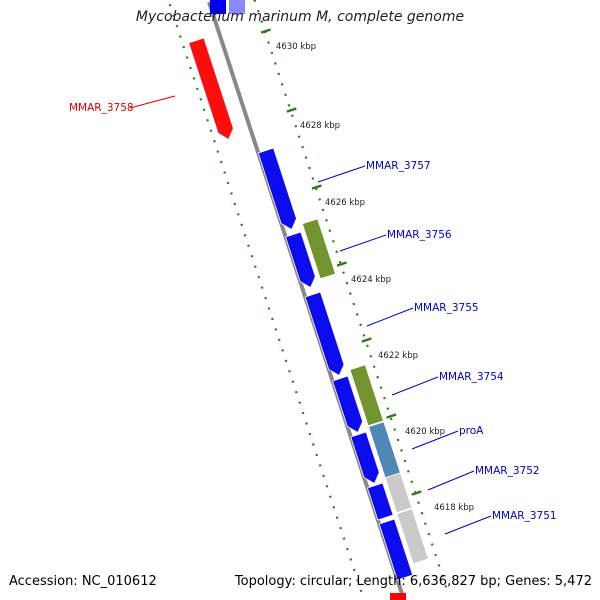 The width and height of the screenshot is (600, 600). I want to click on gene-label: MMAR_3757, so click(398, 166).